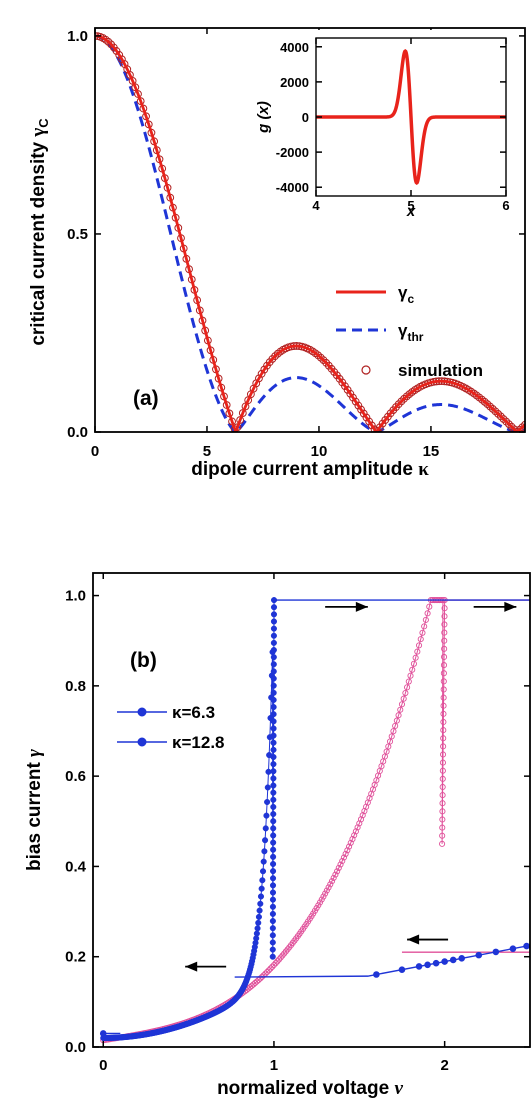  Describe the element at coordinates (444, 1065) in the screenshot. I see `x-tick-label: 2` at that location.